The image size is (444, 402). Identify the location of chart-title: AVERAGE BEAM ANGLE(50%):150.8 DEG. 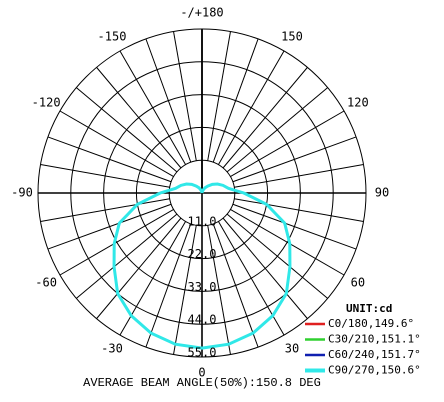
(202, 383).